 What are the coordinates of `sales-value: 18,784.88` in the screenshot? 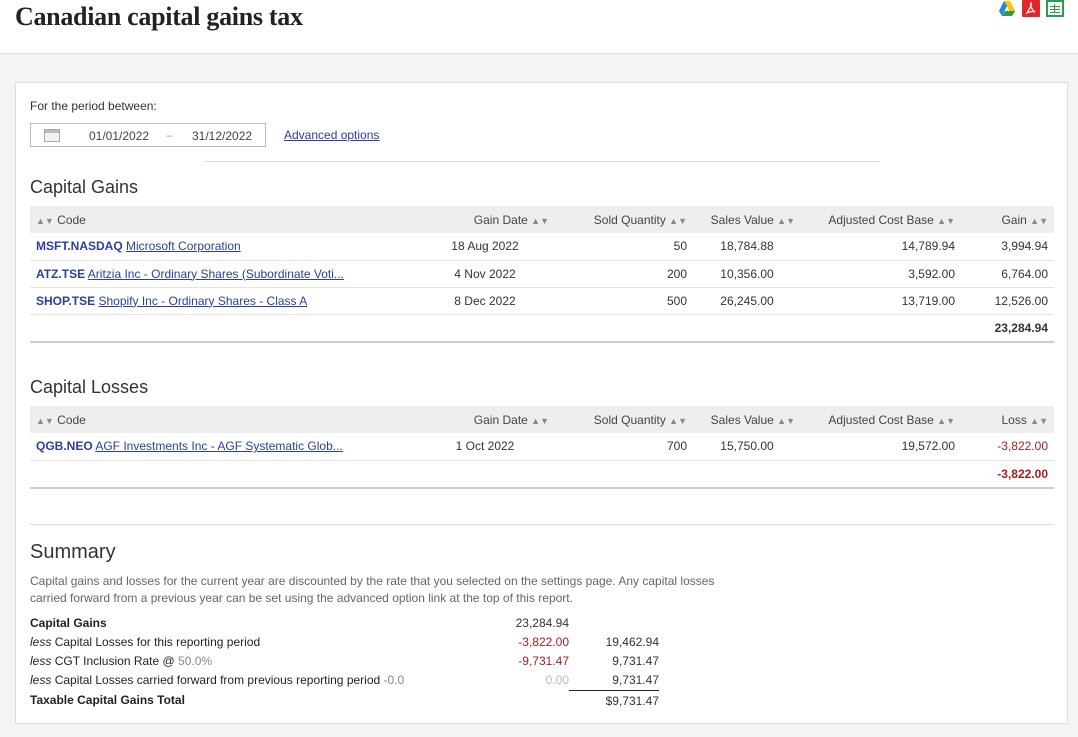 It's located at (747, 247).